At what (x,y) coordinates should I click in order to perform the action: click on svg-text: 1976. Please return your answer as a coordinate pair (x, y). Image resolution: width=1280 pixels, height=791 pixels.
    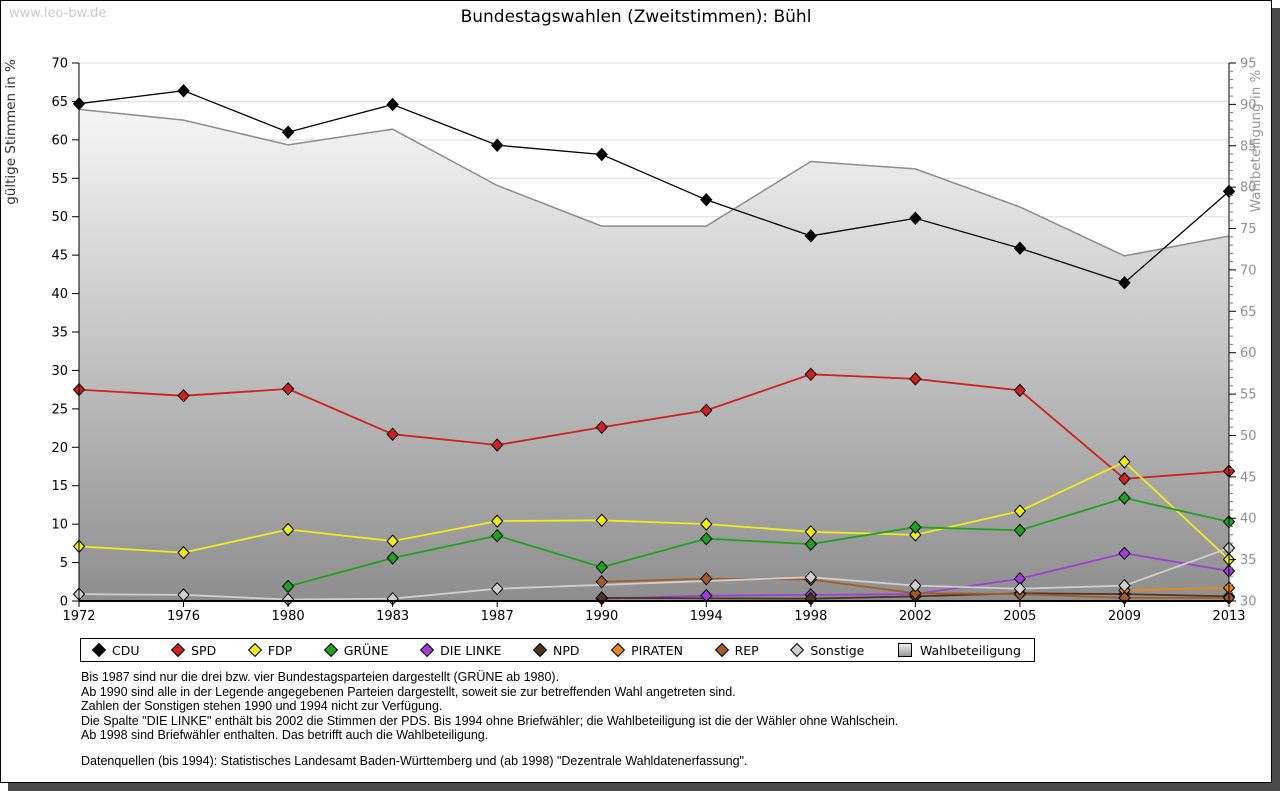
    Looking at the image, I should click on (183, 616).